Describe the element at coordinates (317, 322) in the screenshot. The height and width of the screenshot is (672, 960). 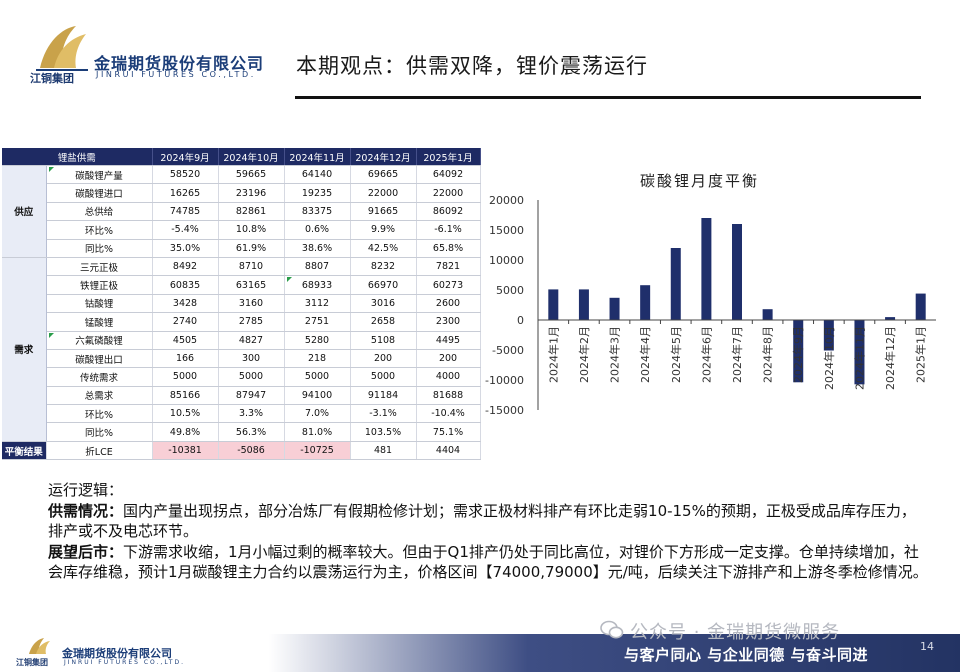
I see `table-cell: 2751` at that location.